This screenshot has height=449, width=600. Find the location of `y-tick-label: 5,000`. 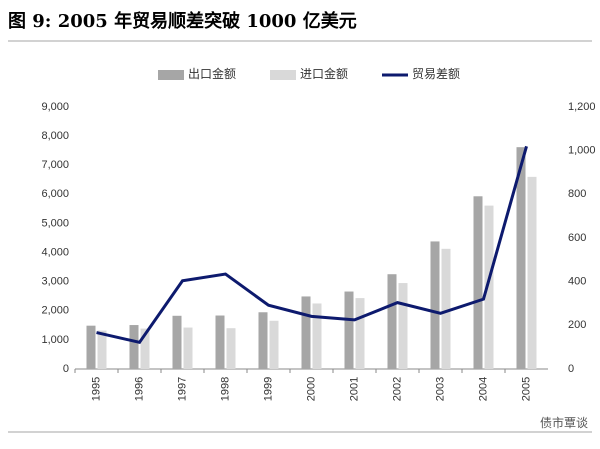

y-tick-label: 5,000 is located at coordinates (55, 223).